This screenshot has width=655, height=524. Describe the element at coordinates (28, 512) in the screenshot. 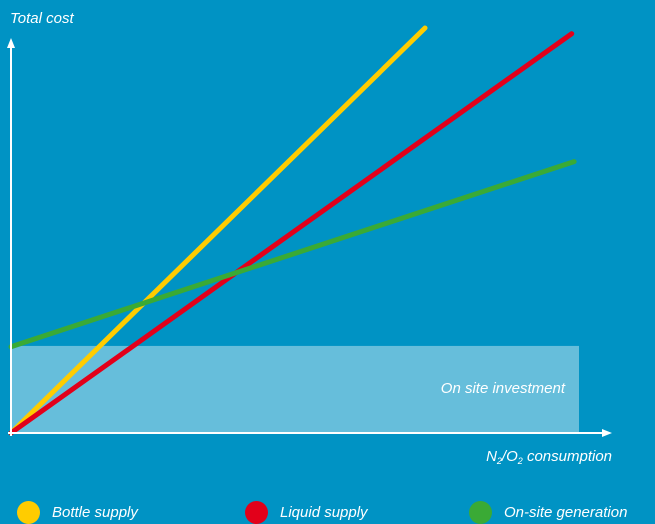

I see `bottle-supply-dot-icon` at that location.